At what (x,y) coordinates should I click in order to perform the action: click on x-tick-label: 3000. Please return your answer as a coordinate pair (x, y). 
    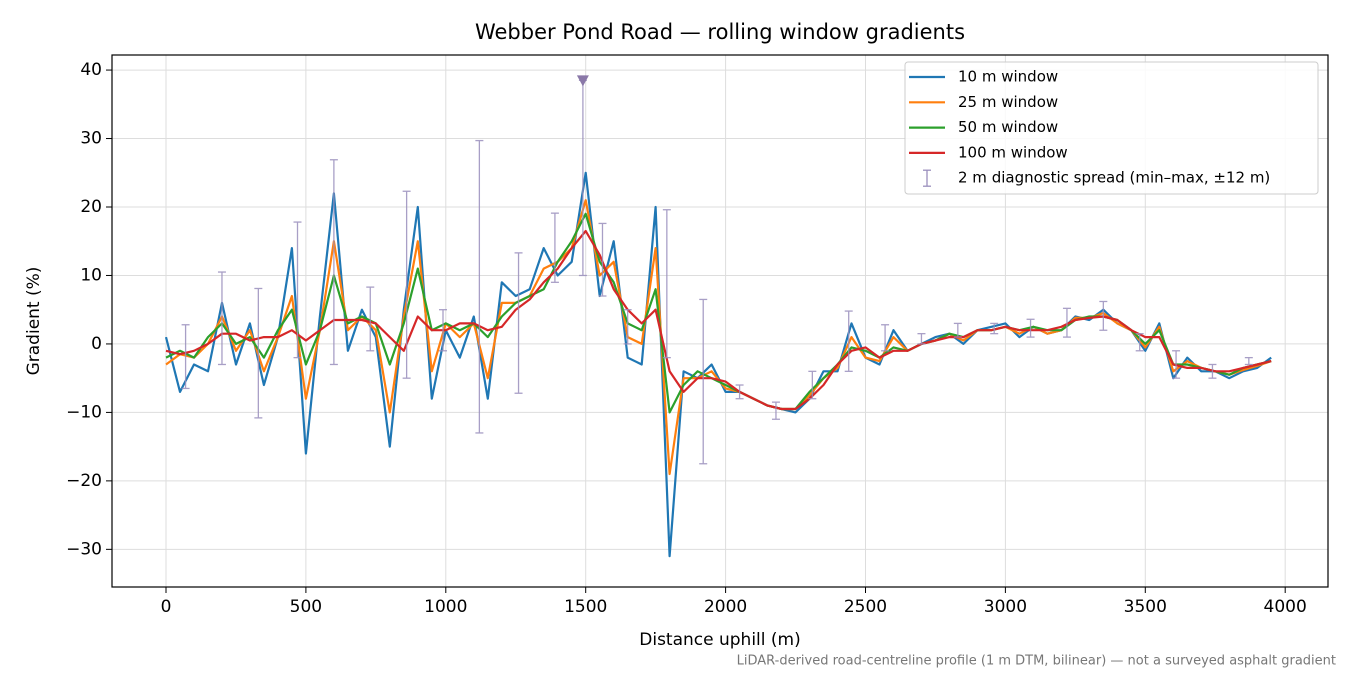
    Looking at the image, I should click on (1005, 607).